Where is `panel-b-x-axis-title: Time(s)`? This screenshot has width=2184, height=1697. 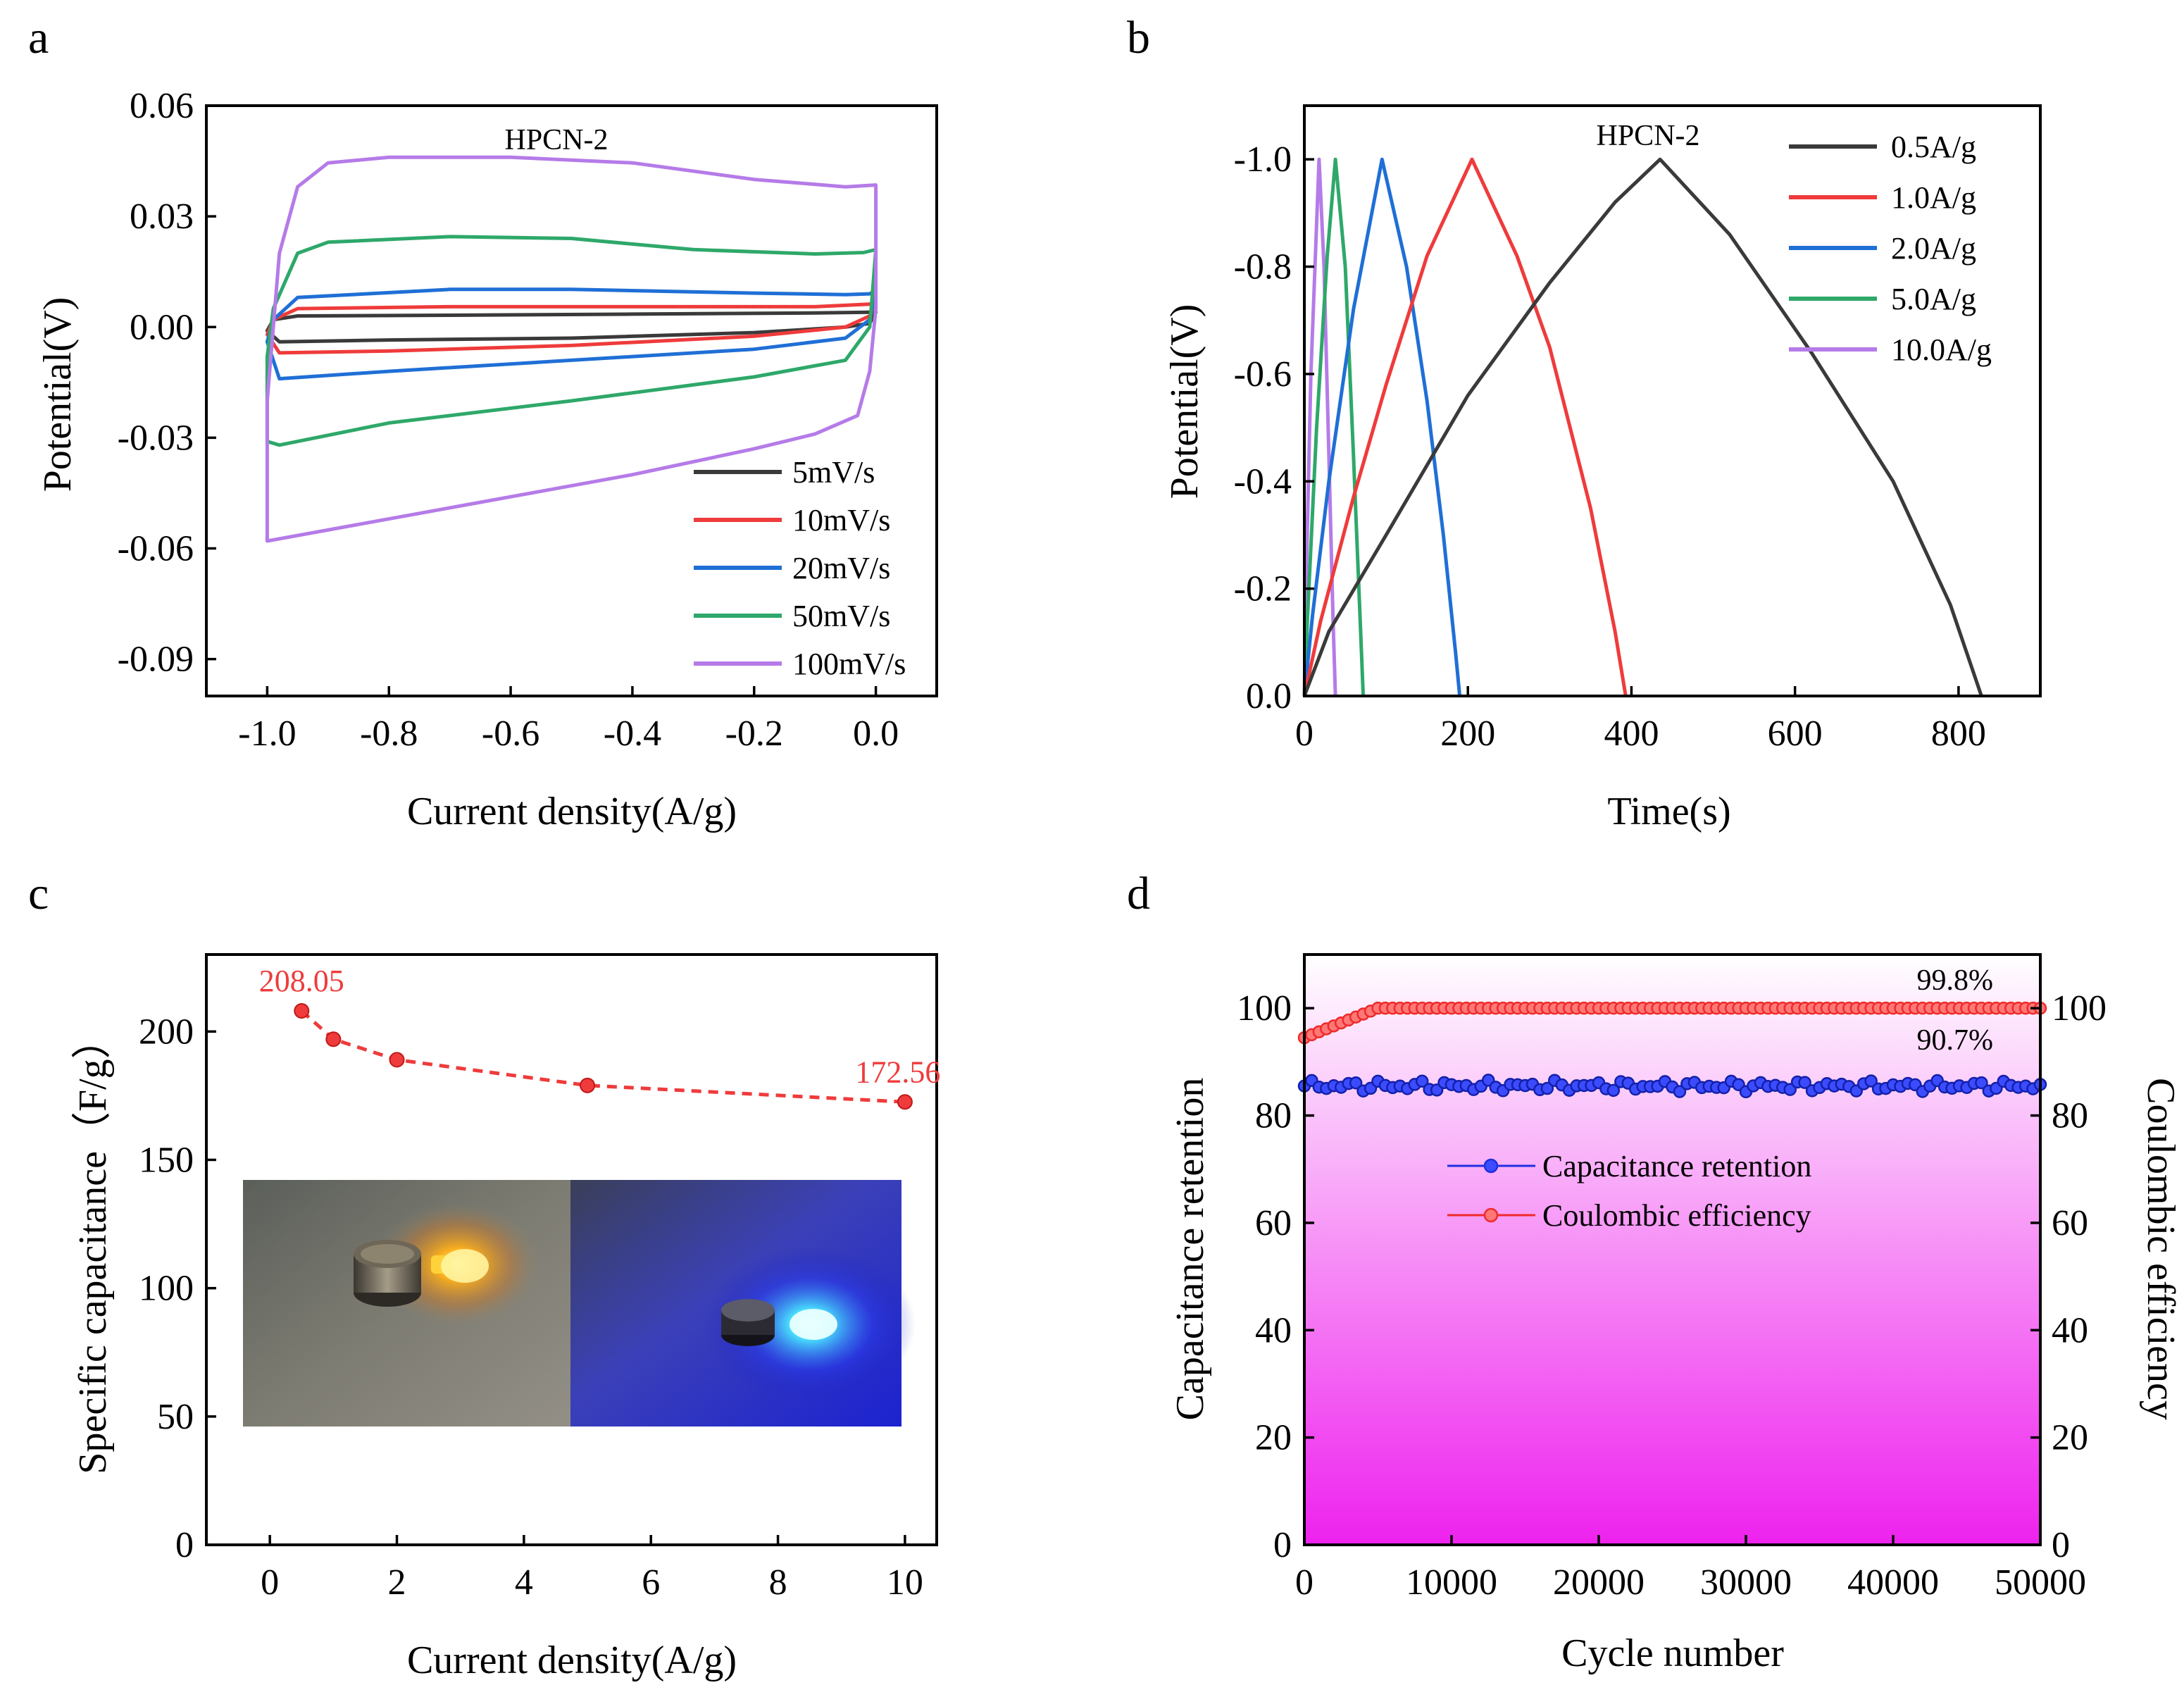 panel-b-x-axis-title: Time(s) is located at coordinates (1668, 811).